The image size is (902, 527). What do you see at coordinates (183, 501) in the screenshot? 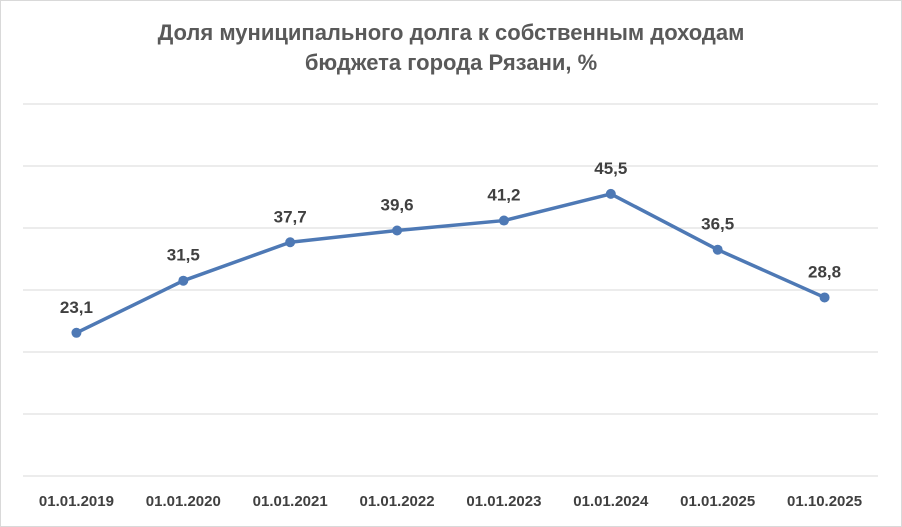
I see `x-tick-label: 01.01.2020` at bounding box center [183, 501].